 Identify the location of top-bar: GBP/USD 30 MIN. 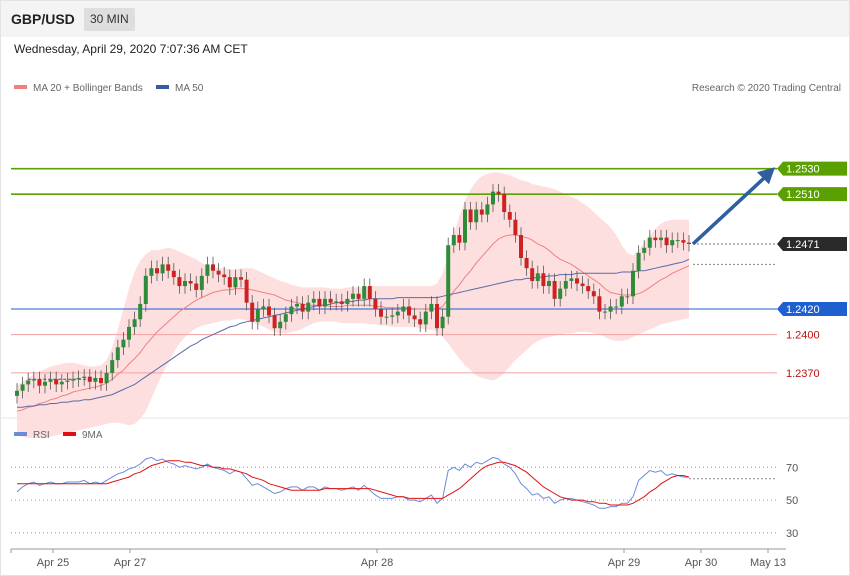
(425, 19).